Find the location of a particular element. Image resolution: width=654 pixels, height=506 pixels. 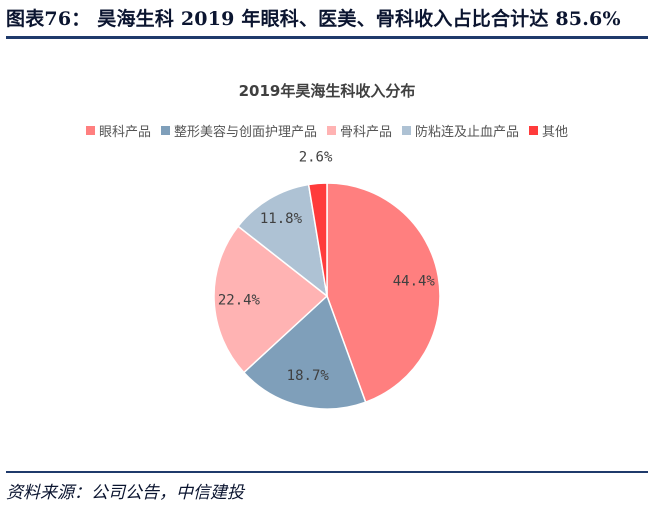

legend-label-cosmetic: 整形美容与创面护理产品 is located at coordinates (245, 132).